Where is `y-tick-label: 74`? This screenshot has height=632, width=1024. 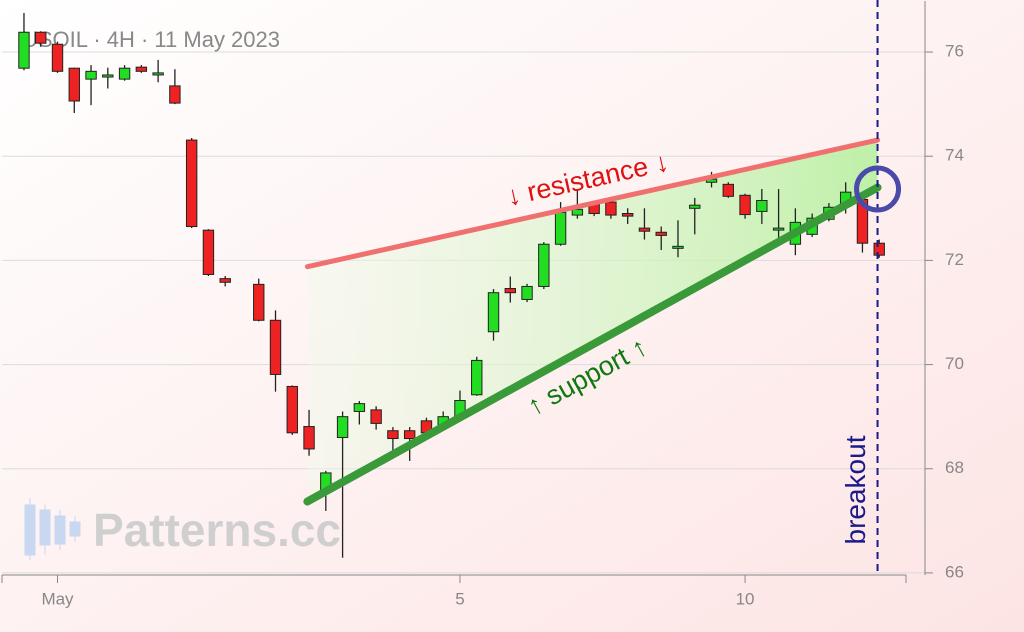
y-tick-label: 74 is located at coordinates (954, 155).